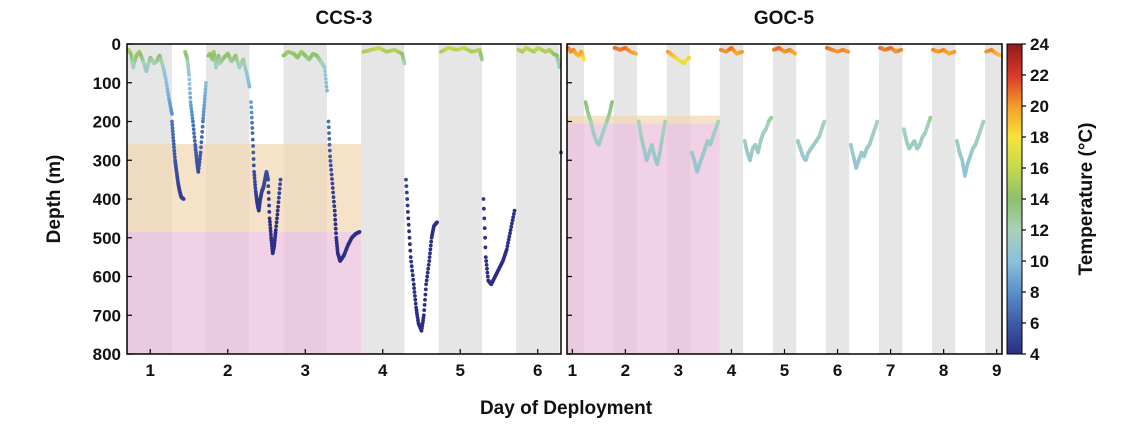 This screenshot has height=428, width=1140. Describe the element at coordinates (1039, 168) in the screenshot. I see `colorbar-tick-label: 16` at that location.